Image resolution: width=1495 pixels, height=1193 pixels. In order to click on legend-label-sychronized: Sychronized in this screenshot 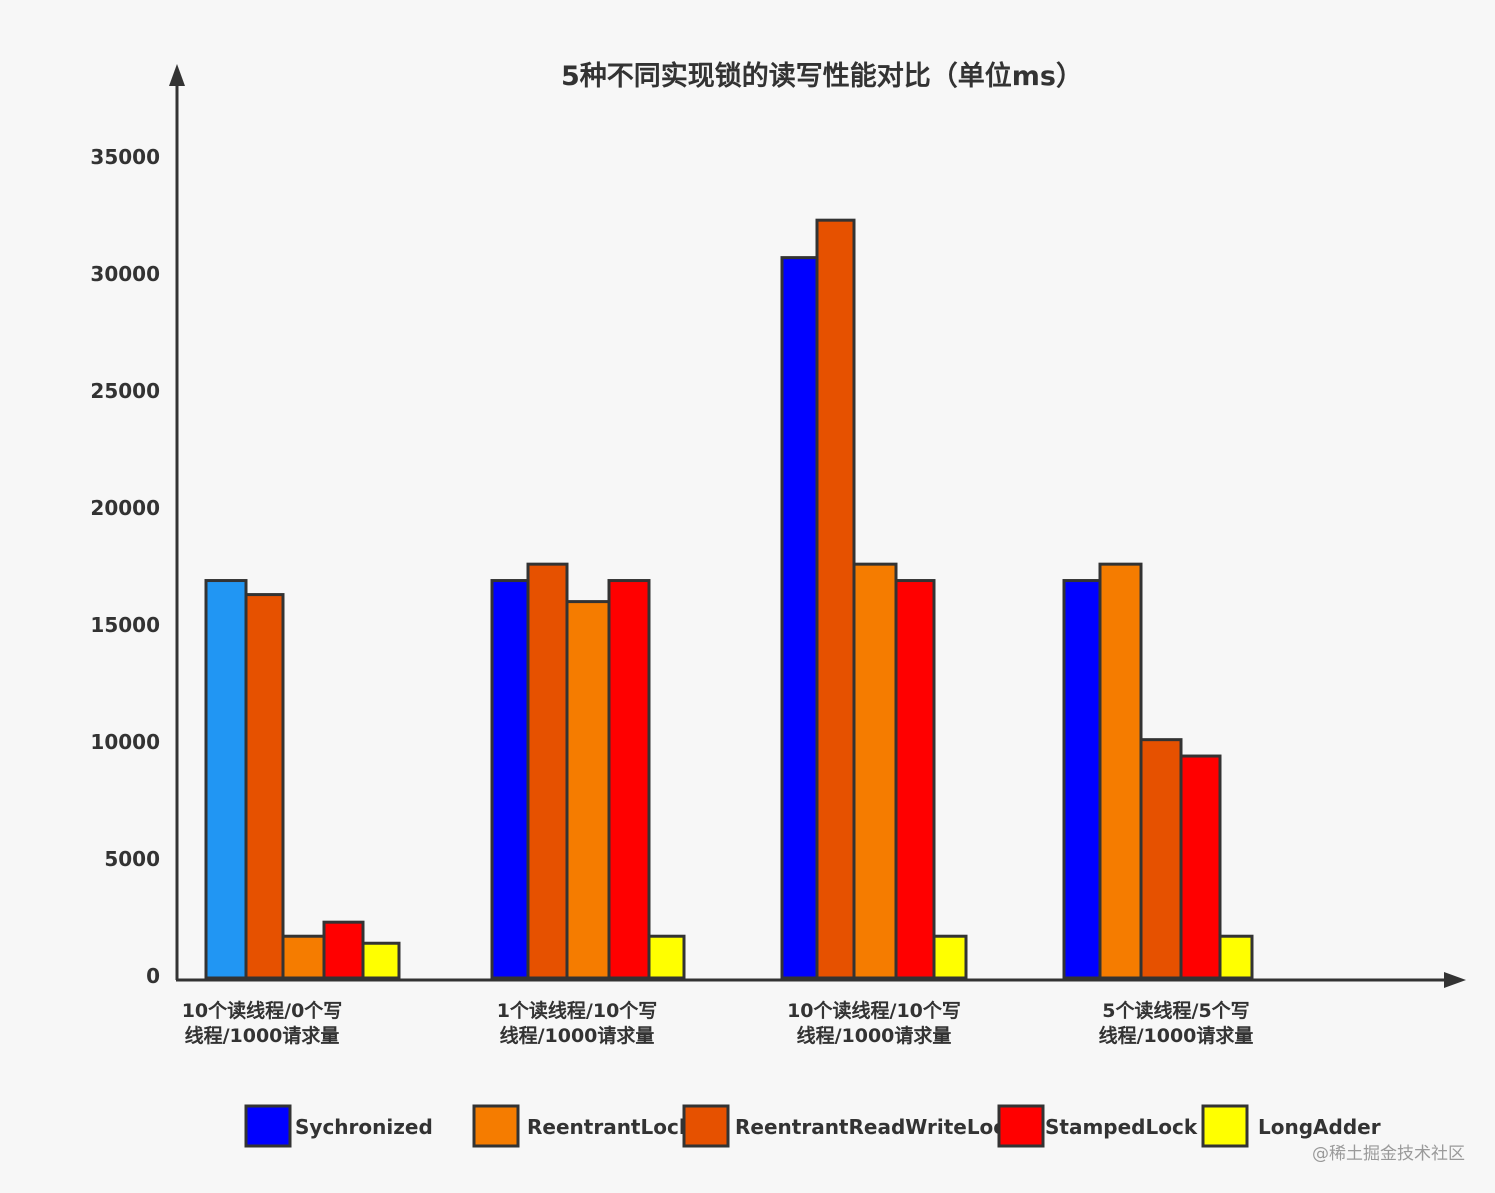, I will do `click(364, 1127)`.